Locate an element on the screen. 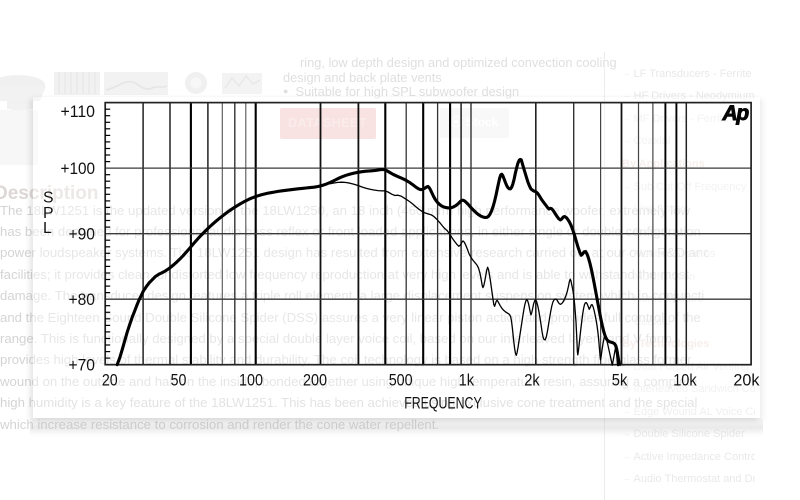 The image size is (800, 500). svg-text: 1k is located at coordinates (467, 381).